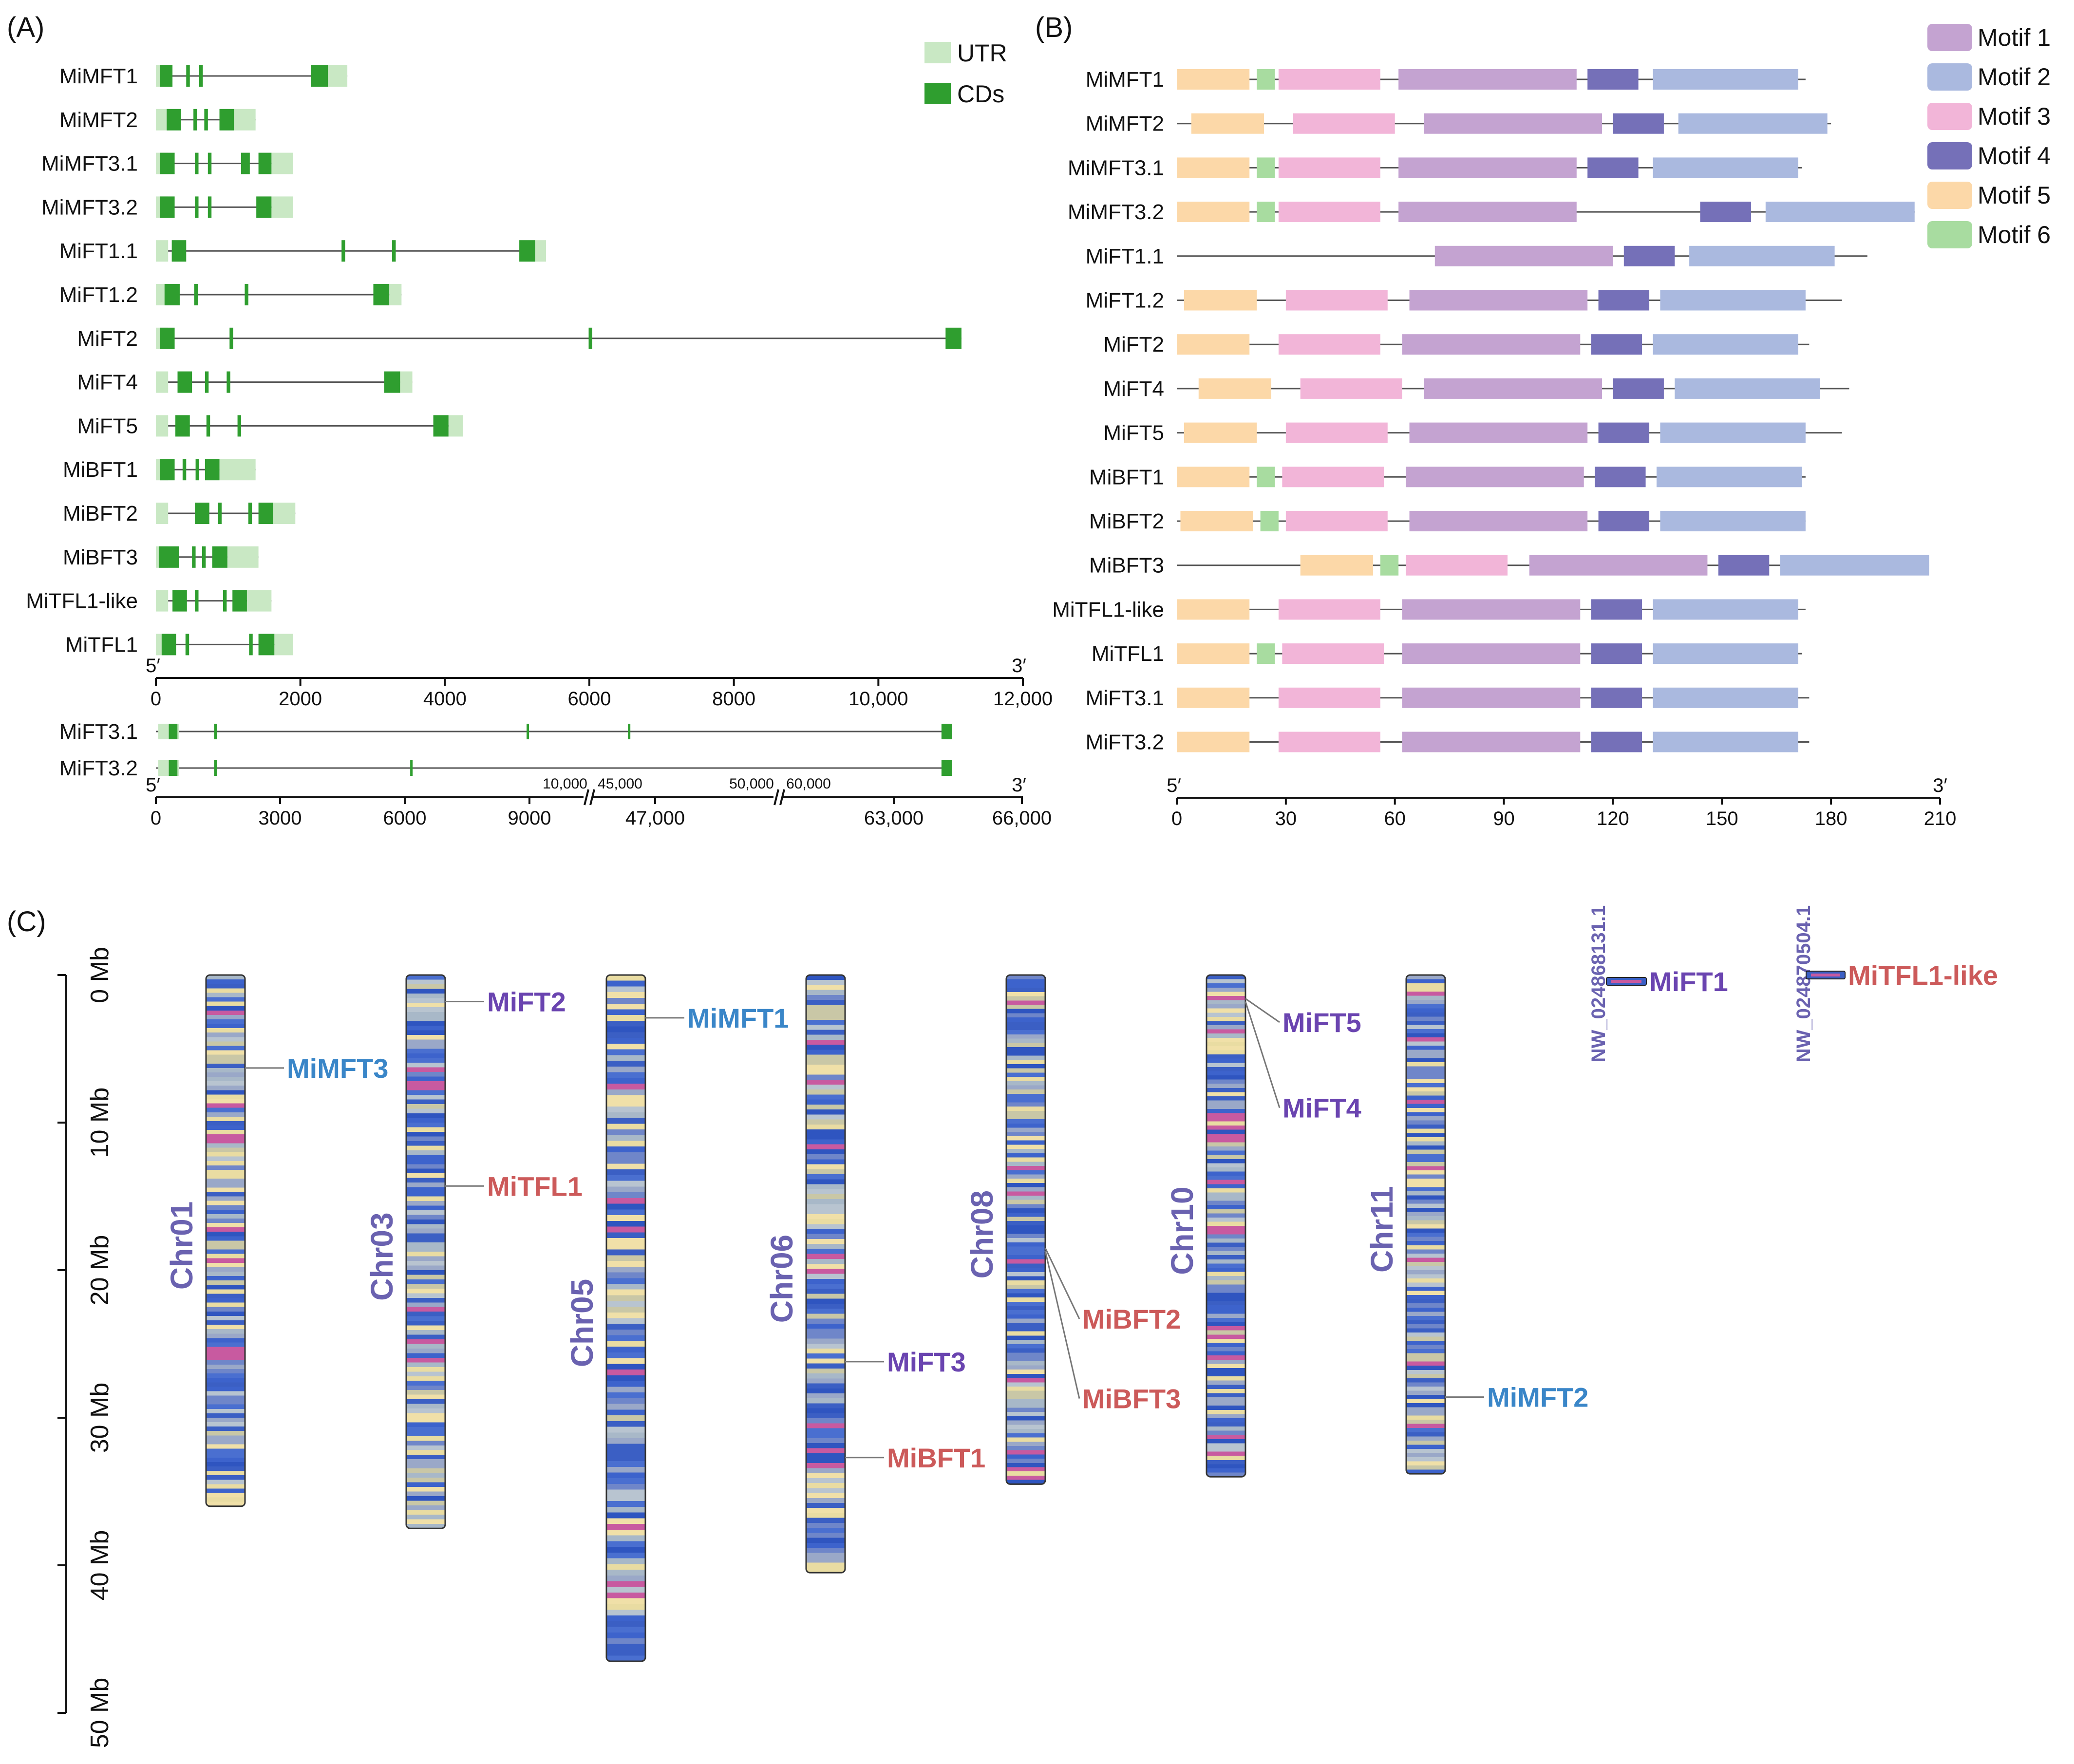 The image size is (2074, 1764). I want to click on gene-label: MiFT1.1, so click(98, 251).